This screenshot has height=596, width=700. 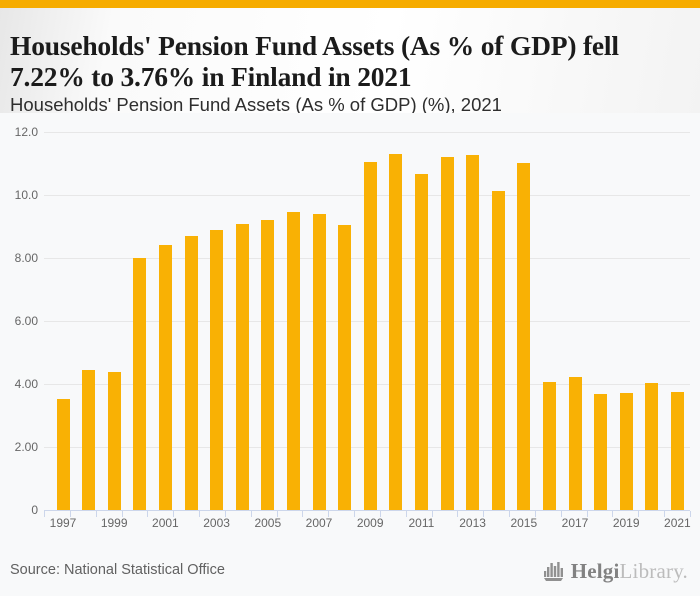 What do you see at coordinates (34, 510) in the screenshot?
I see `y-axis-label-0: 0` at bounding box center [34, 510].